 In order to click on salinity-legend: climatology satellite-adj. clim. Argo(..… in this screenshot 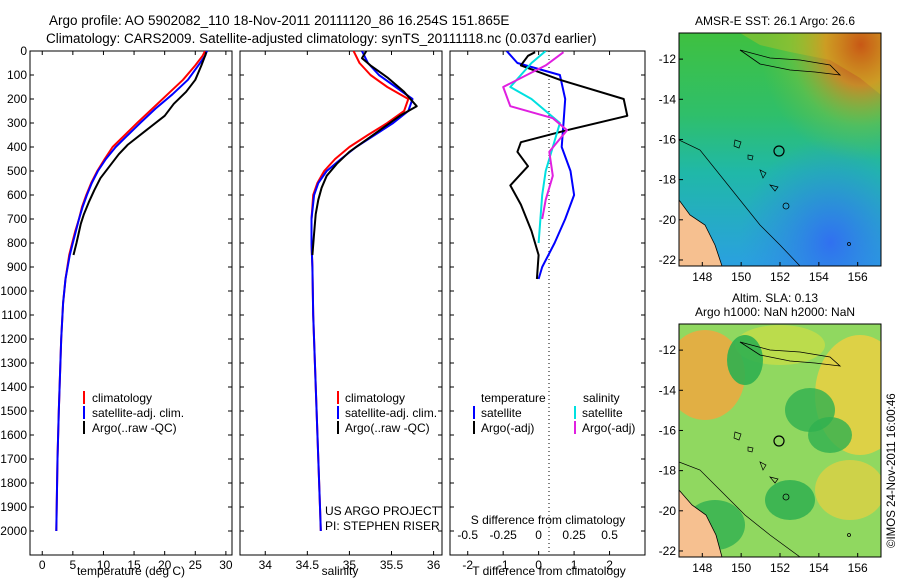, I will do `click(387, 413)`.